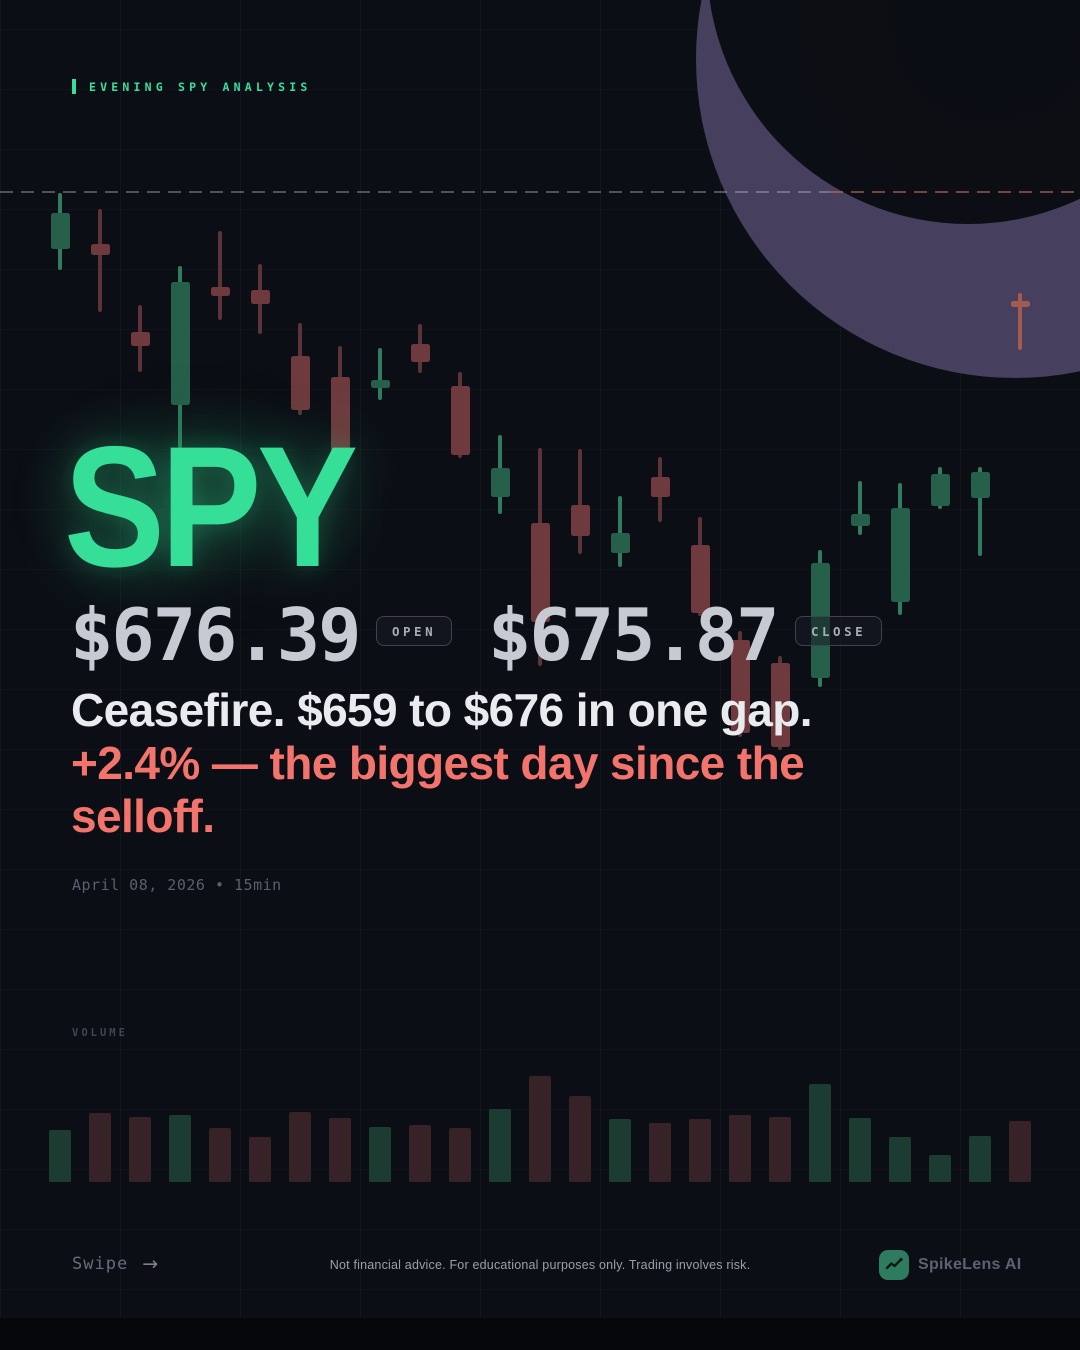 The height and width of the screenshot is (1350, 1080). What do you see at coordinates (540, 1334) in the screenshot?
I see `bottom-strip` at bounding box center [540, 1334].